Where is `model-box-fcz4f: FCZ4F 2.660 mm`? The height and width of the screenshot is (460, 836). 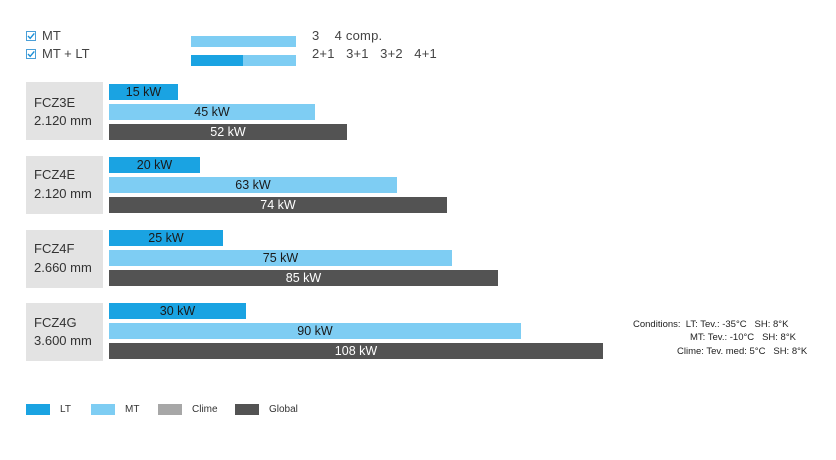 model-box-fcz4f: FCZ4F 2.660 mm is located at coordinates (64, 259).